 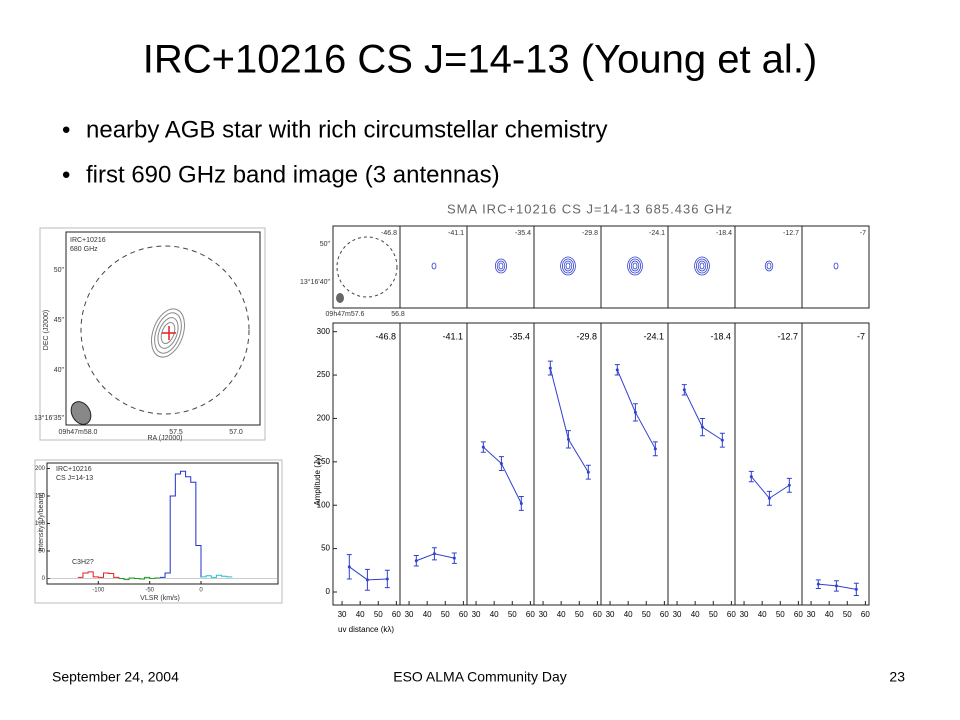 I want to click on y-tick-label: 250, so click(x=324, y=374).